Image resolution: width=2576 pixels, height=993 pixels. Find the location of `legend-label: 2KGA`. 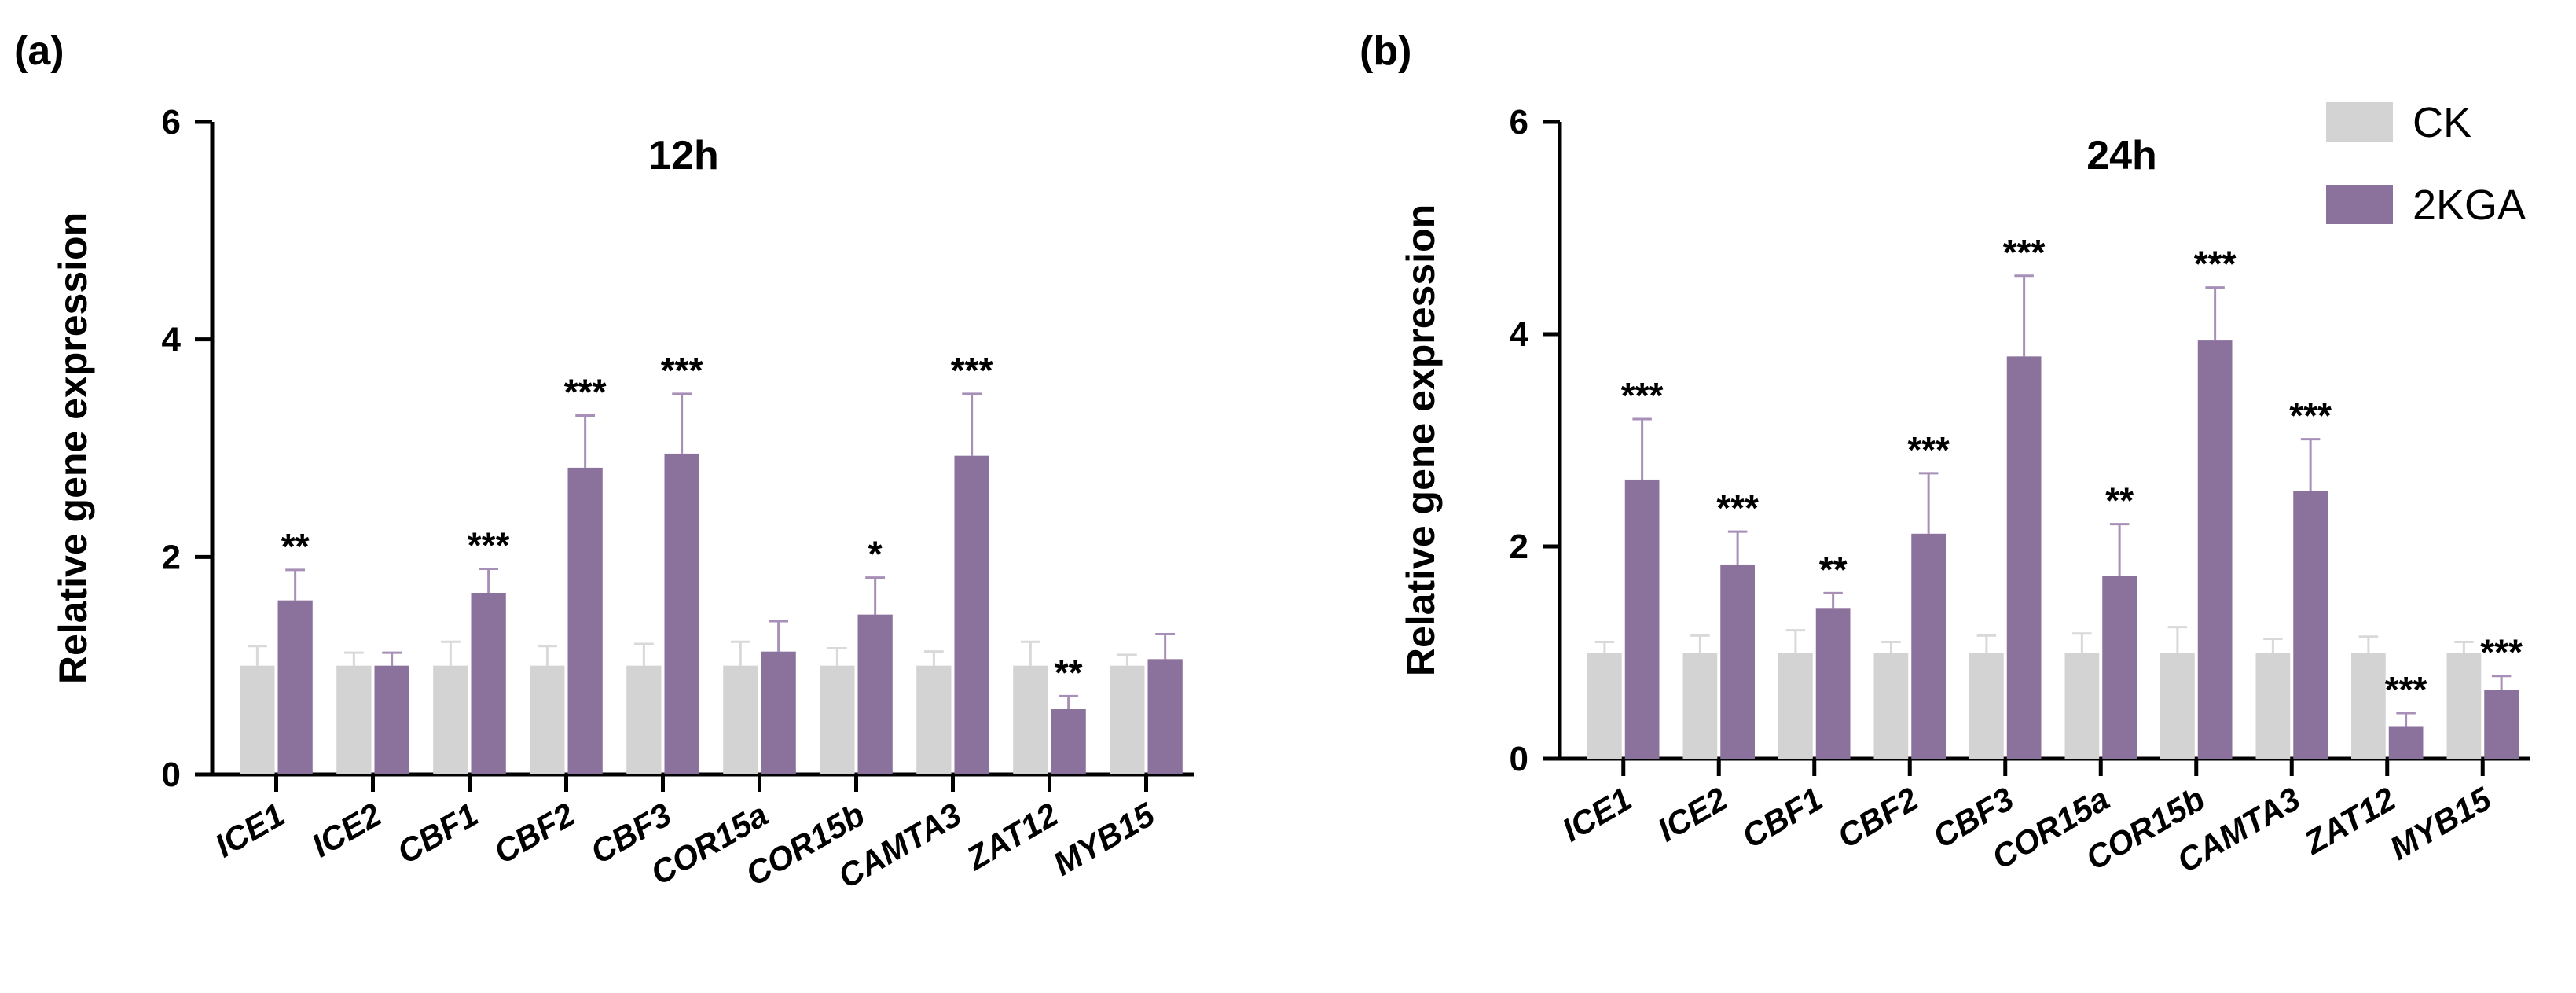

legend-label: 2KGA is located at coordinates (2469, 205).